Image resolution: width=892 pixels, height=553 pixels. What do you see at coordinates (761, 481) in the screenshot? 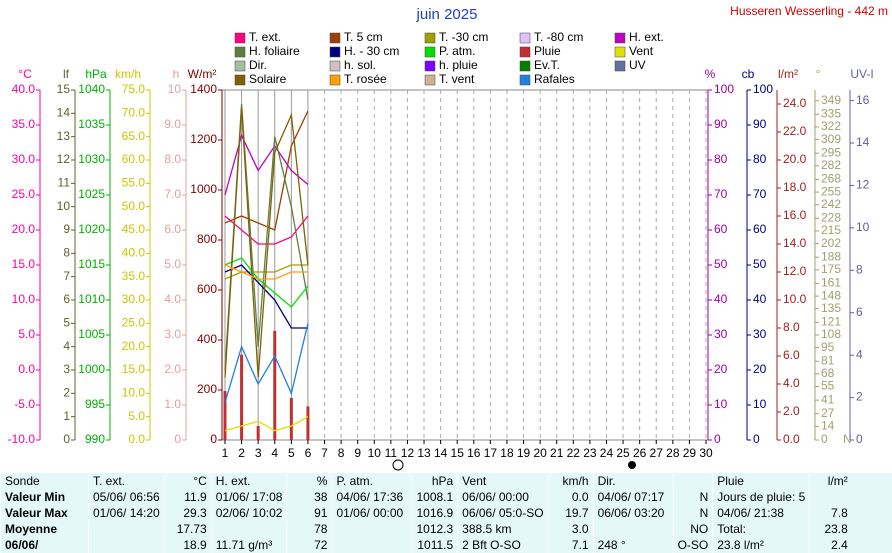
I see `table-cell: Pluie` at bounding box center [761, 481].